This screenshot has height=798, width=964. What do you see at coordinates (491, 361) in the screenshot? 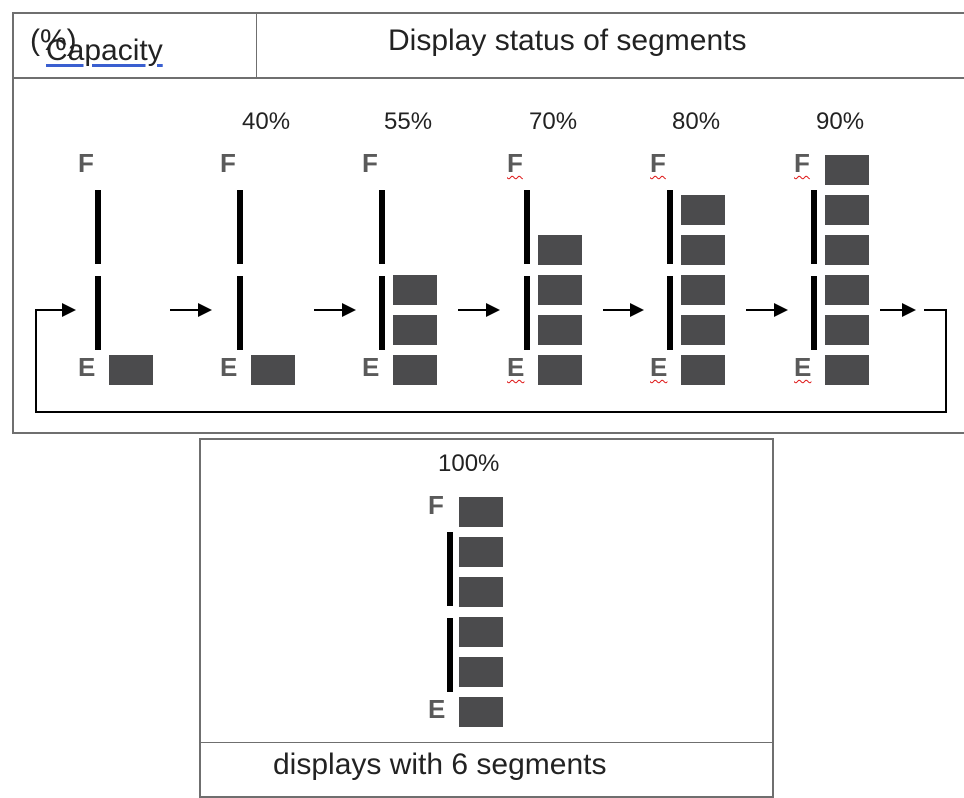
I see `loop-back-line` at bounding box center [491, 361].